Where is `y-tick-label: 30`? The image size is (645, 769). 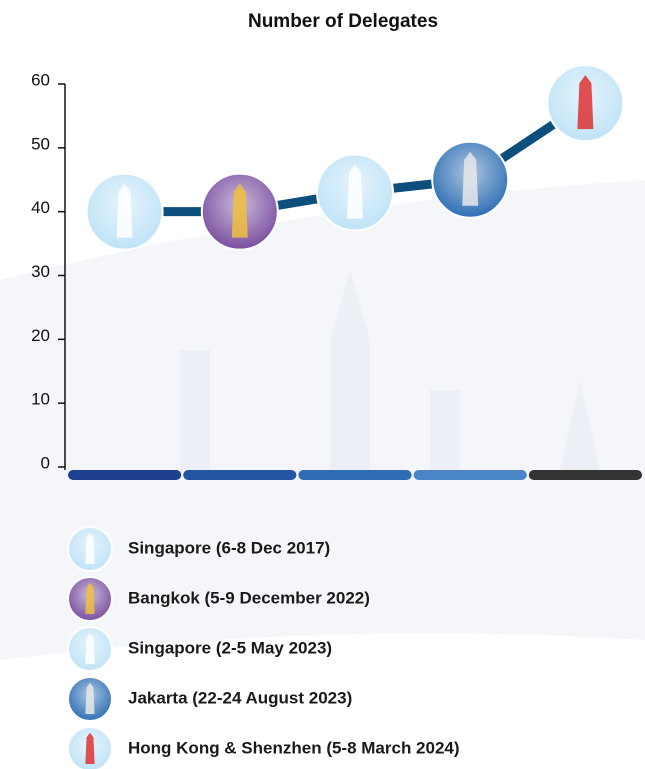 y-tick-label: 30 is located at coordinates (40, 271).